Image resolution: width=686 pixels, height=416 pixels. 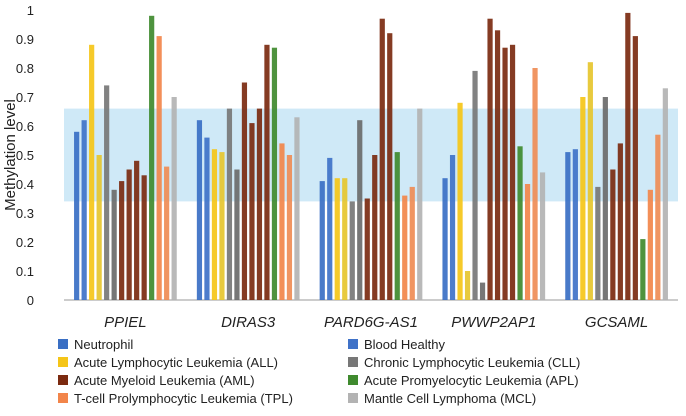 I want to click on y-tick-label: 0.5, so click(x=25, y=155).